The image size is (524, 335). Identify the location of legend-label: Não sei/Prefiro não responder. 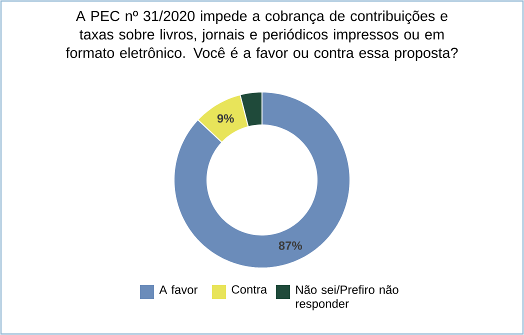
(347, 297).